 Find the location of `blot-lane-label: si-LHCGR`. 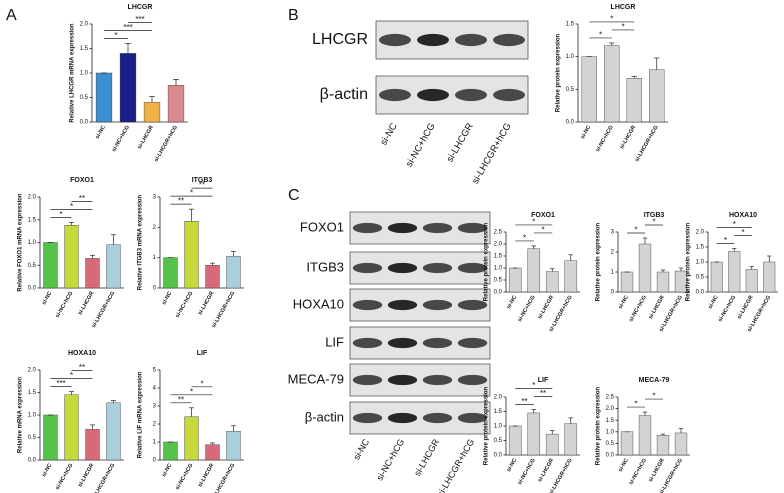

blot-lane-label: si-LHCGR is located at coordinates (426, 457).